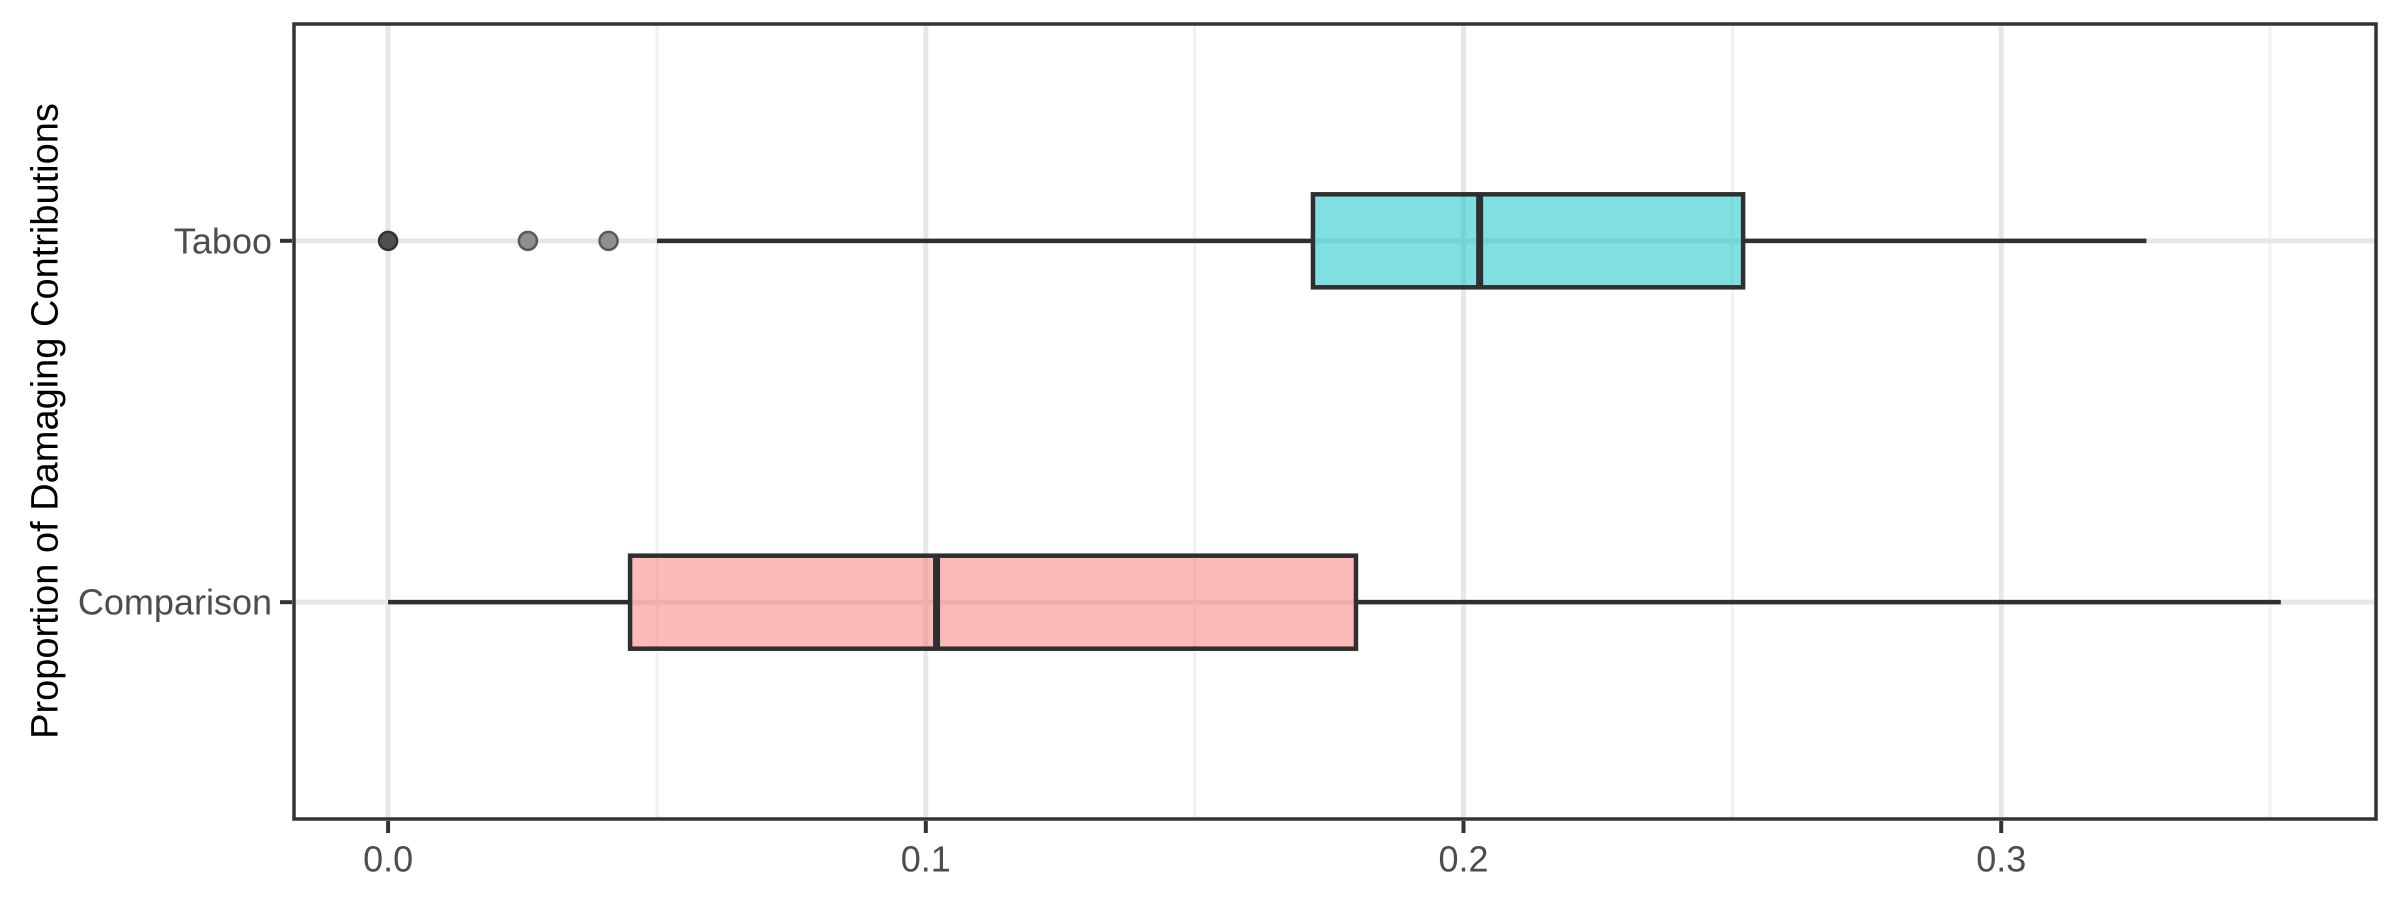  I want to click on y-tick-label-taboo: Taboo, so click(223, 240).